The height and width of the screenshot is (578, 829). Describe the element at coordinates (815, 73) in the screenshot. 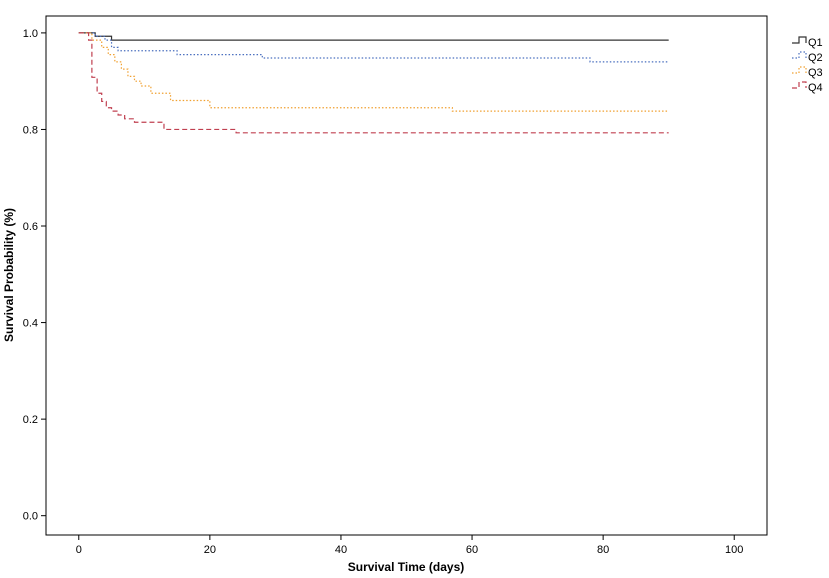

I see `legend-label: Q3` at that location.